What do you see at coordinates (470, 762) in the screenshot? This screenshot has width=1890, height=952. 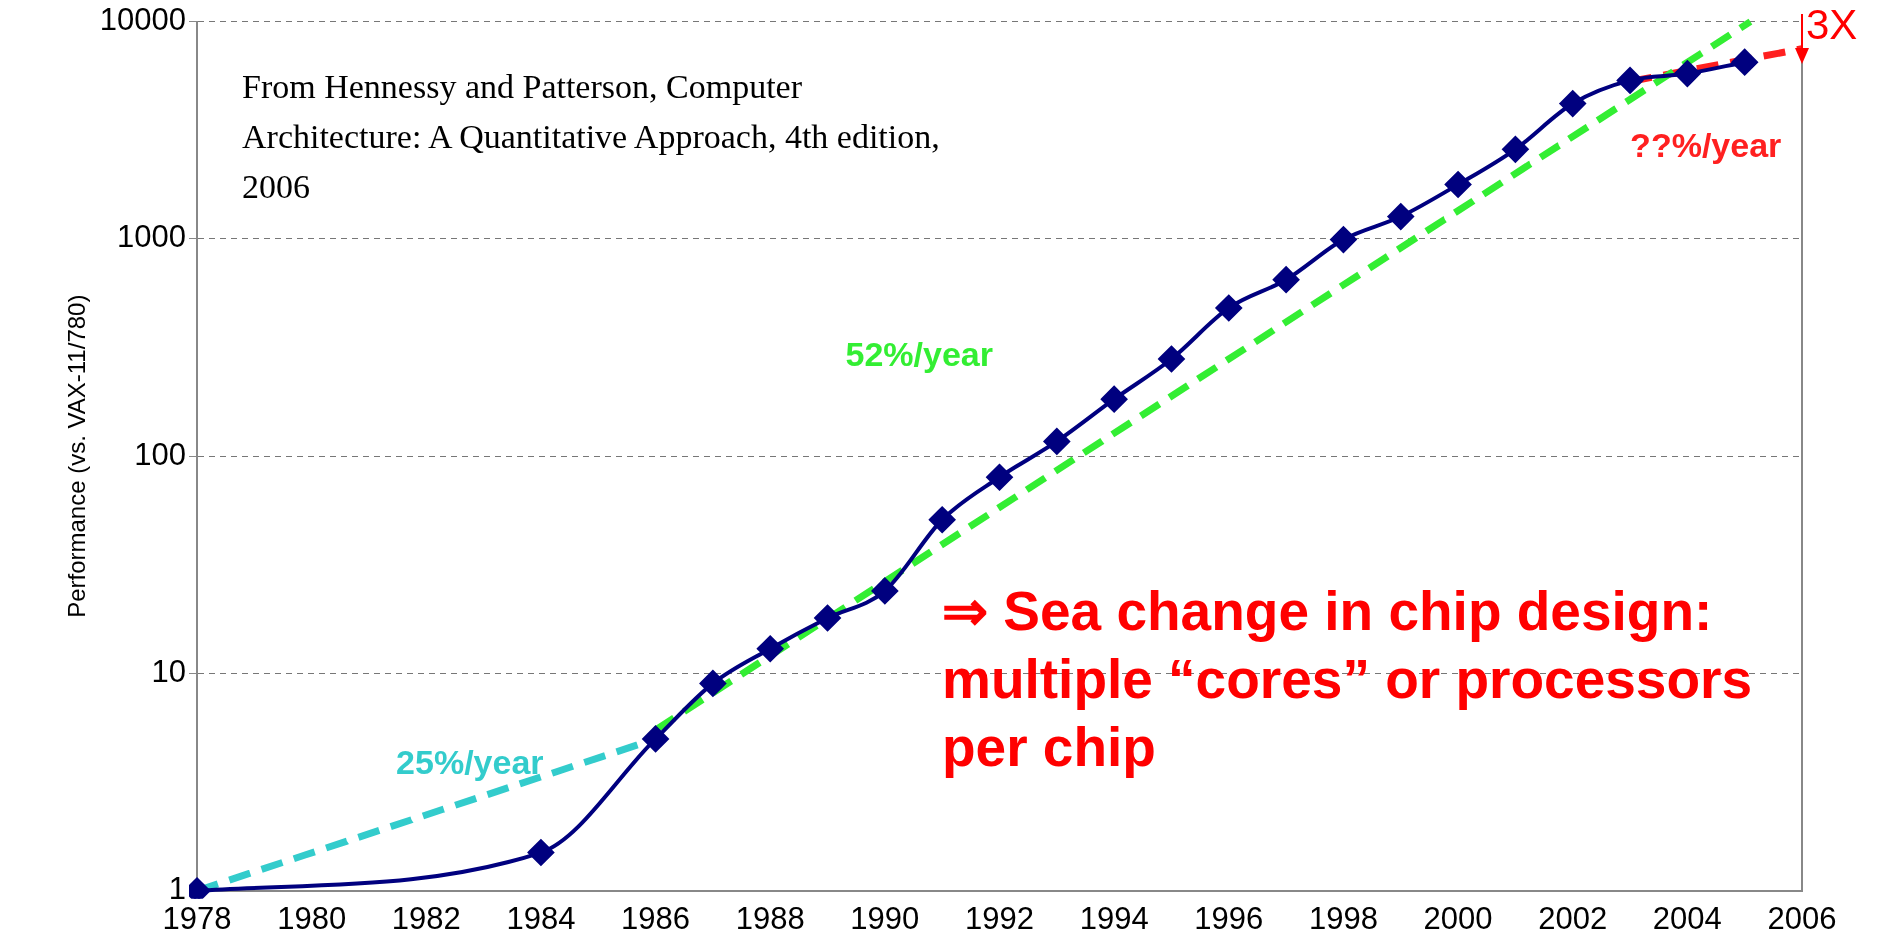 I see `series-label: 25%/year` at bounding box center [470, 762].